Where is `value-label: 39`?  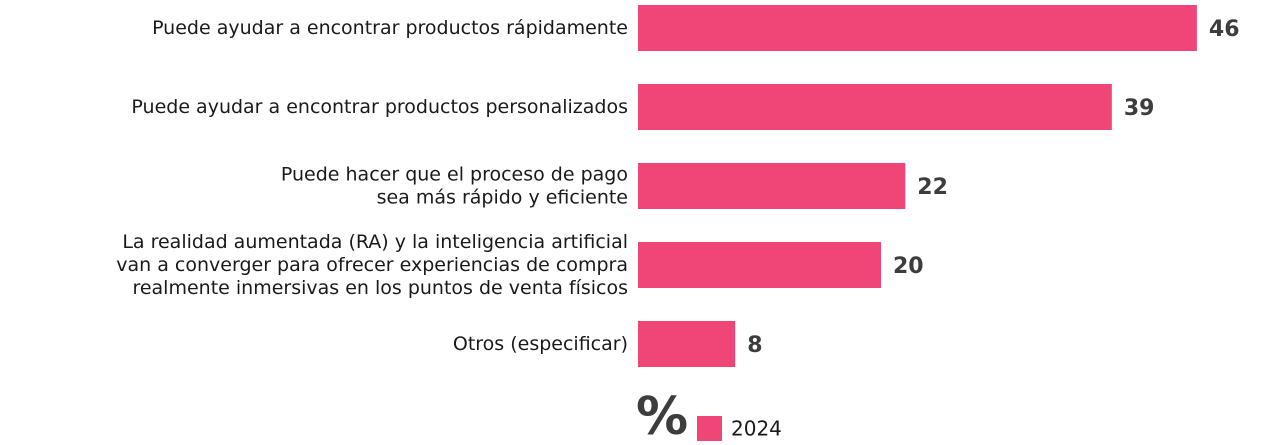
value-label: 39 is located at coordinates (1139, 108).